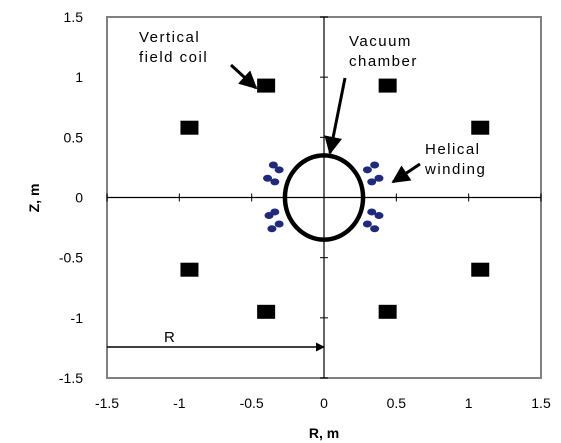 The width and height of the screenshot is (561, 443). I want to click on y-tick-label: -1, so click(77, 318).